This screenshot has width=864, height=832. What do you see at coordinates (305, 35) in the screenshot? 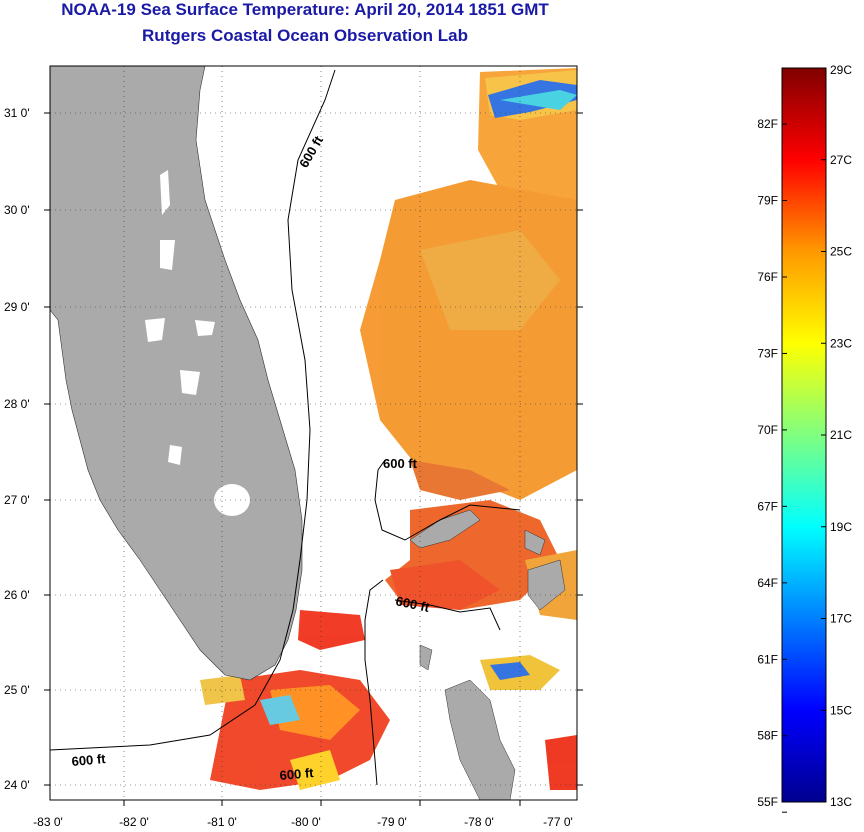
I see `map-subtitle: Rutgers Coastal Ocean Observation Lab` at bounding box center [305, 35].